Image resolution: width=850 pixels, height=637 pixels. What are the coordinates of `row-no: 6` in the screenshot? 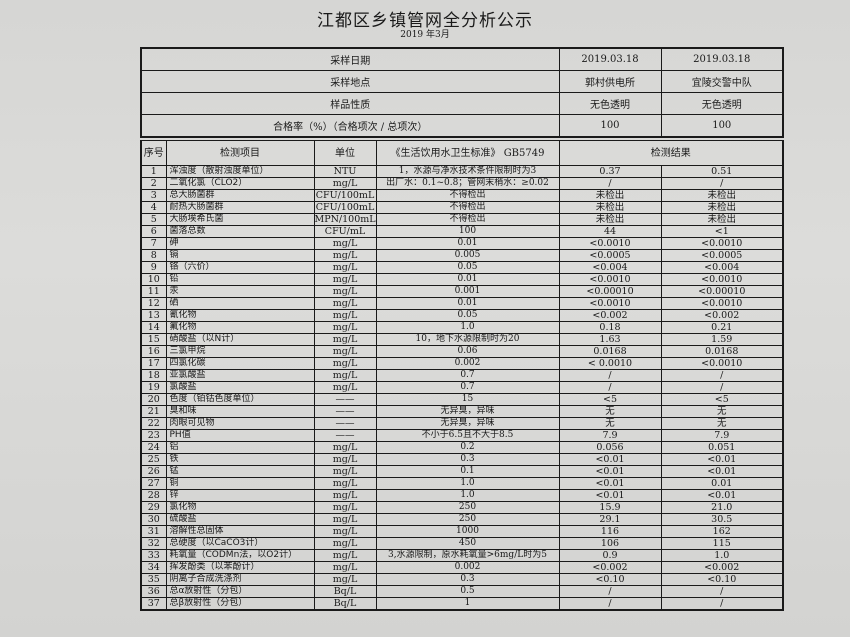 It's located at (153, 231).